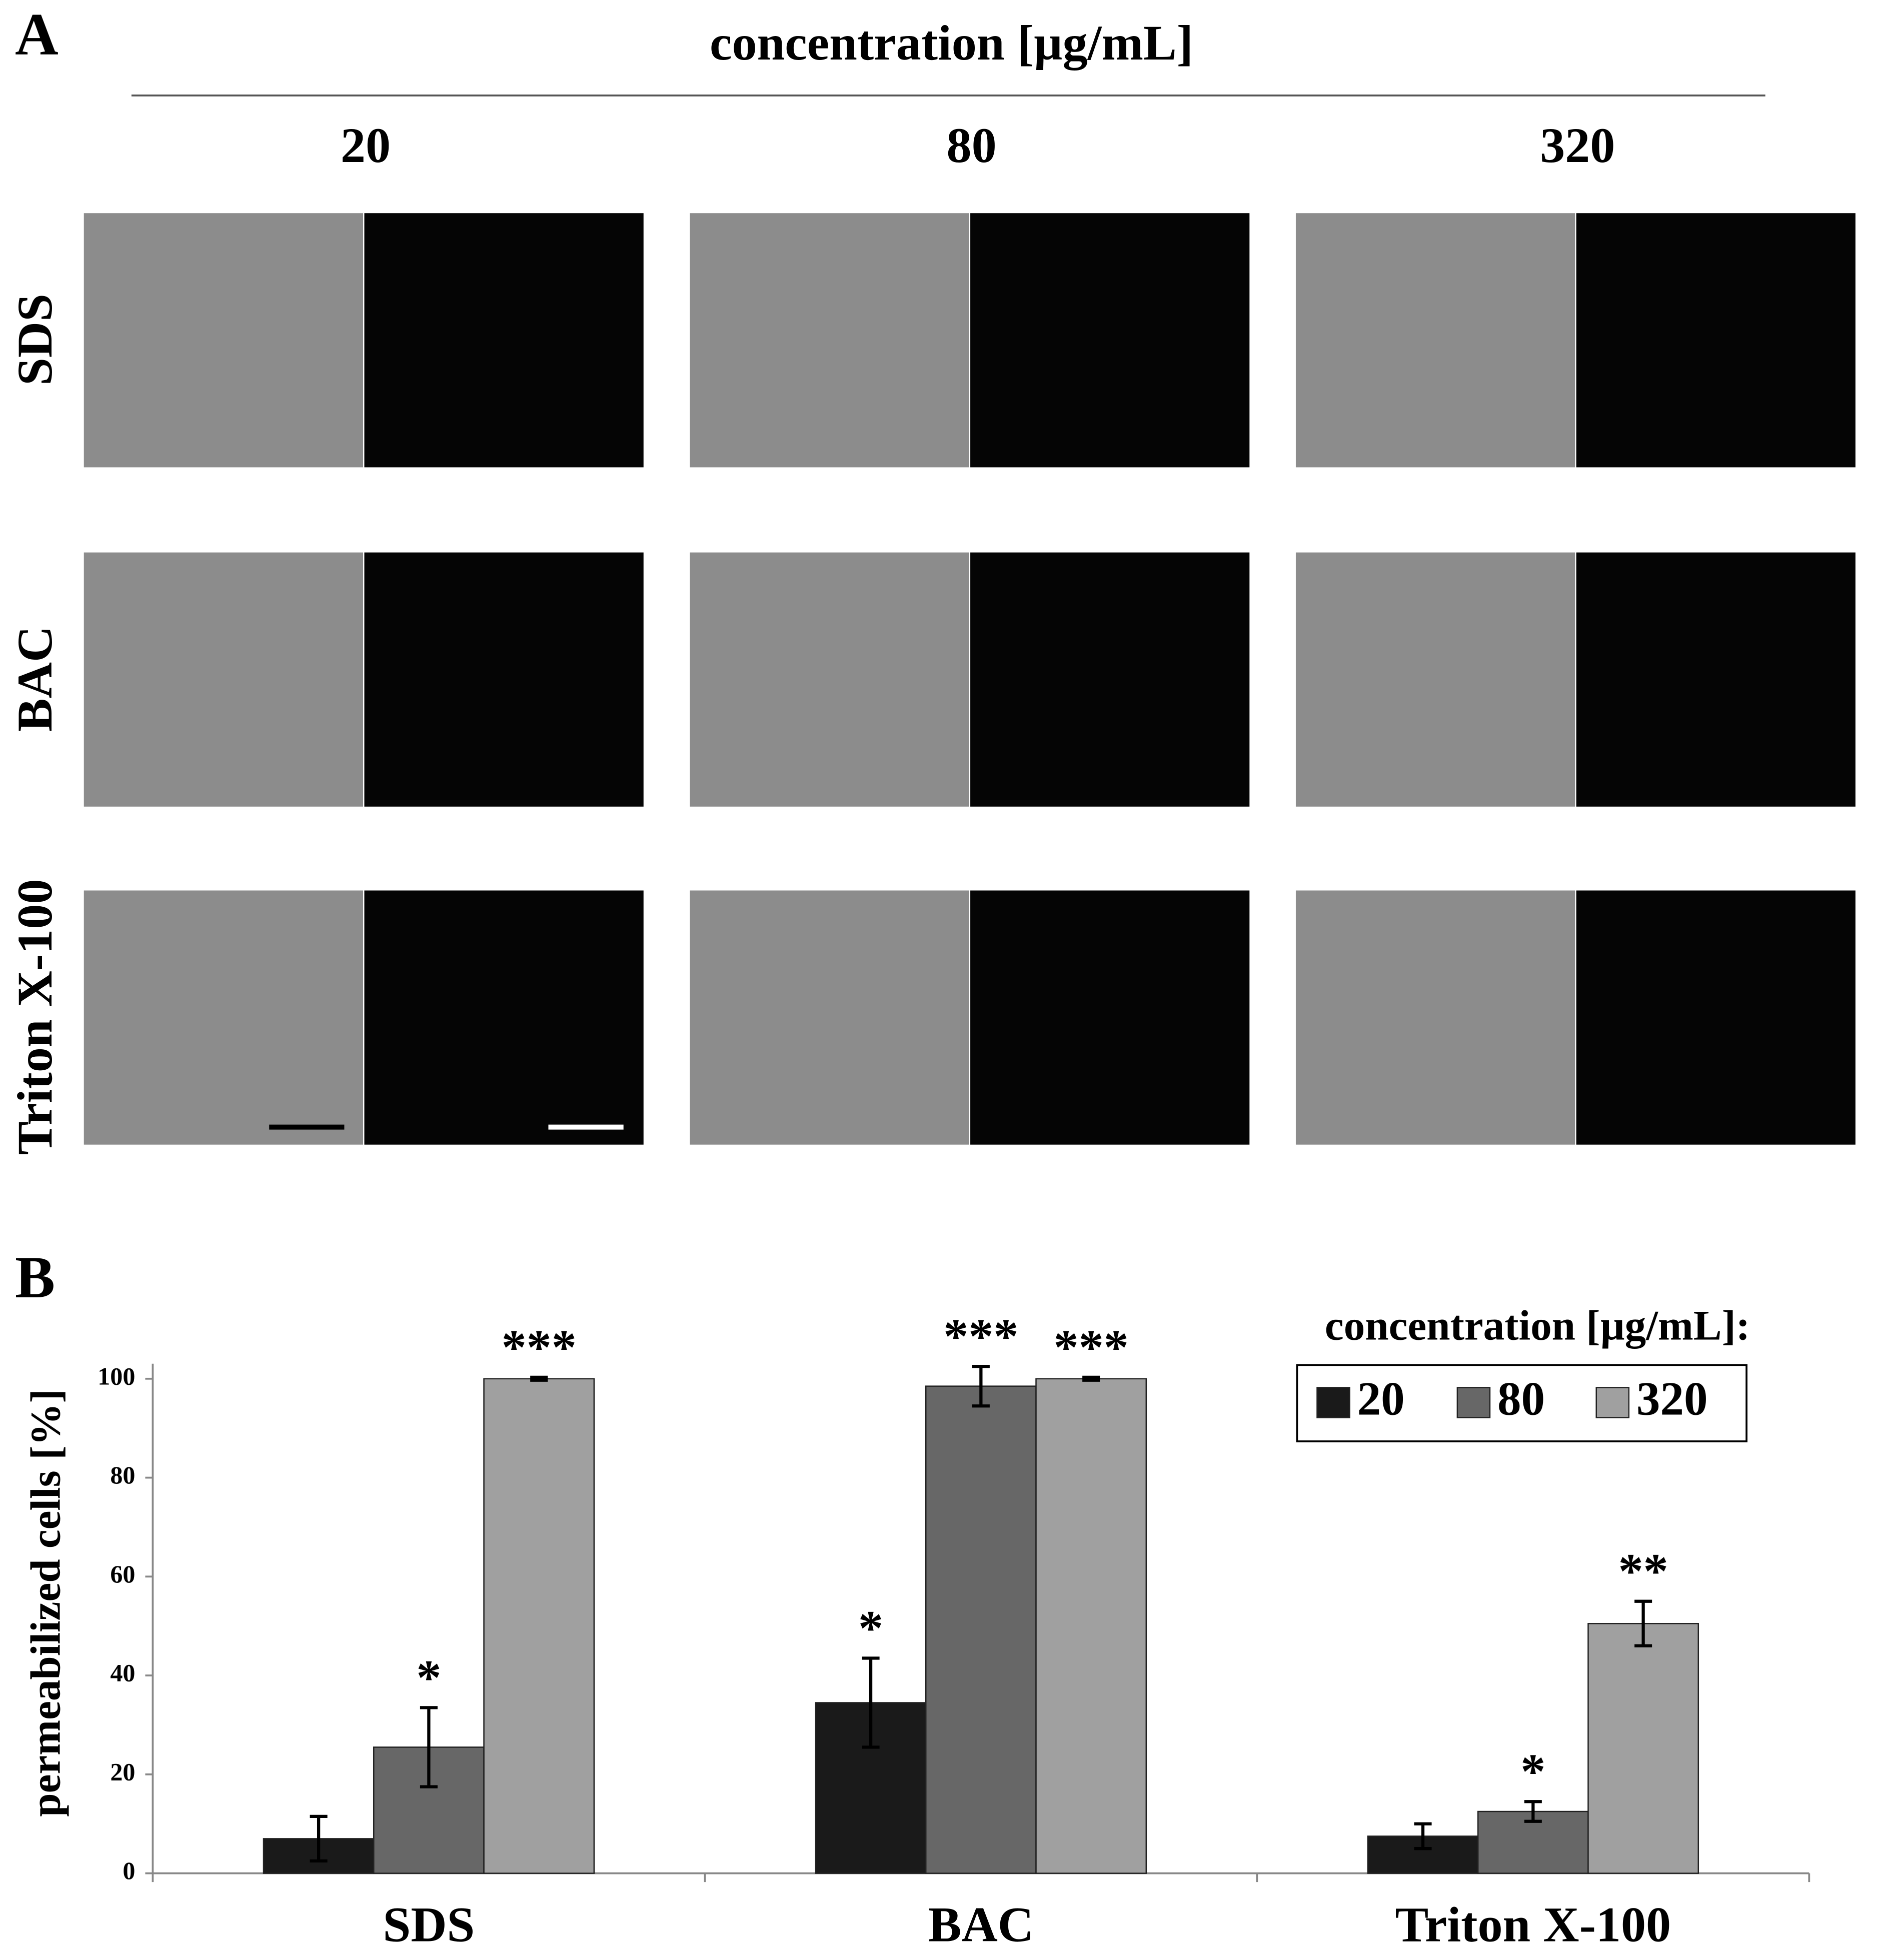 Image resolution: width=1878 pixels, height=1960 pixels. Describe the element at coordinates (1533, 1924) in the screenshot. I see `x-tick-label: Triton X-100` at that location.